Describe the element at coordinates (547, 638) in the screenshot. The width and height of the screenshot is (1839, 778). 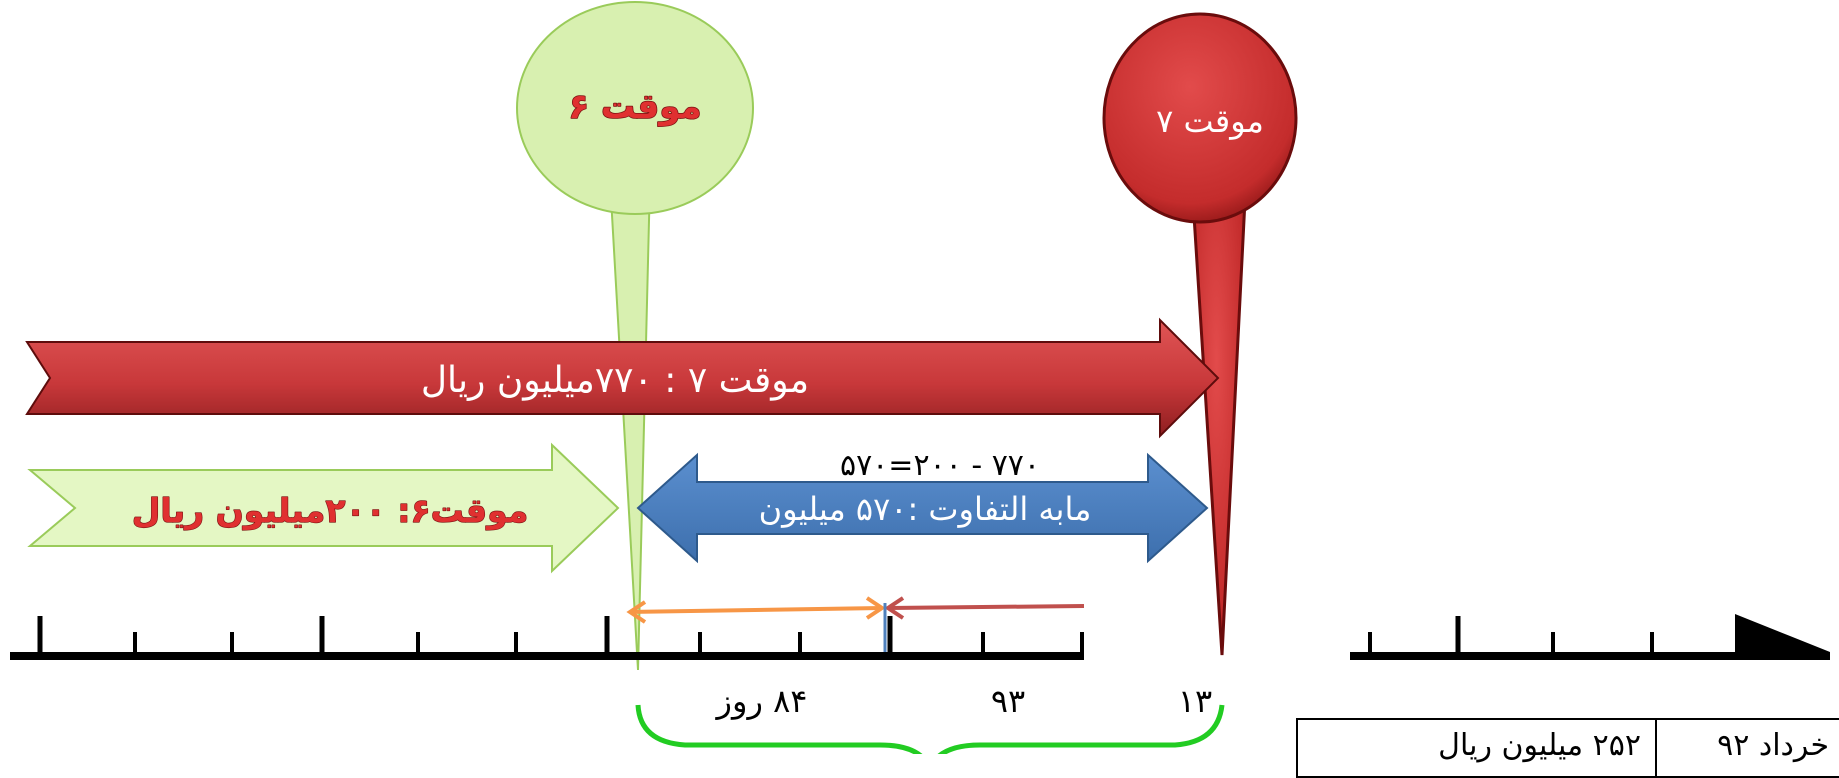
I see `timeline-axis-left` at that location.